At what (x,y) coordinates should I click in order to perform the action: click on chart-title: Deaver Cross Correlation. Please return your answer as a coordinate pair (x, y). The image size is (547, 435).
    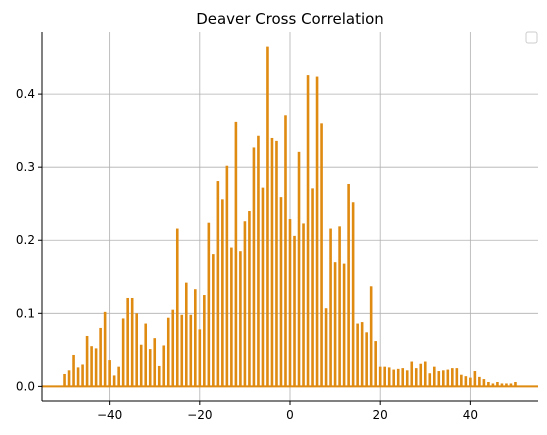
    Looking at the image, I should click on (290, 19).